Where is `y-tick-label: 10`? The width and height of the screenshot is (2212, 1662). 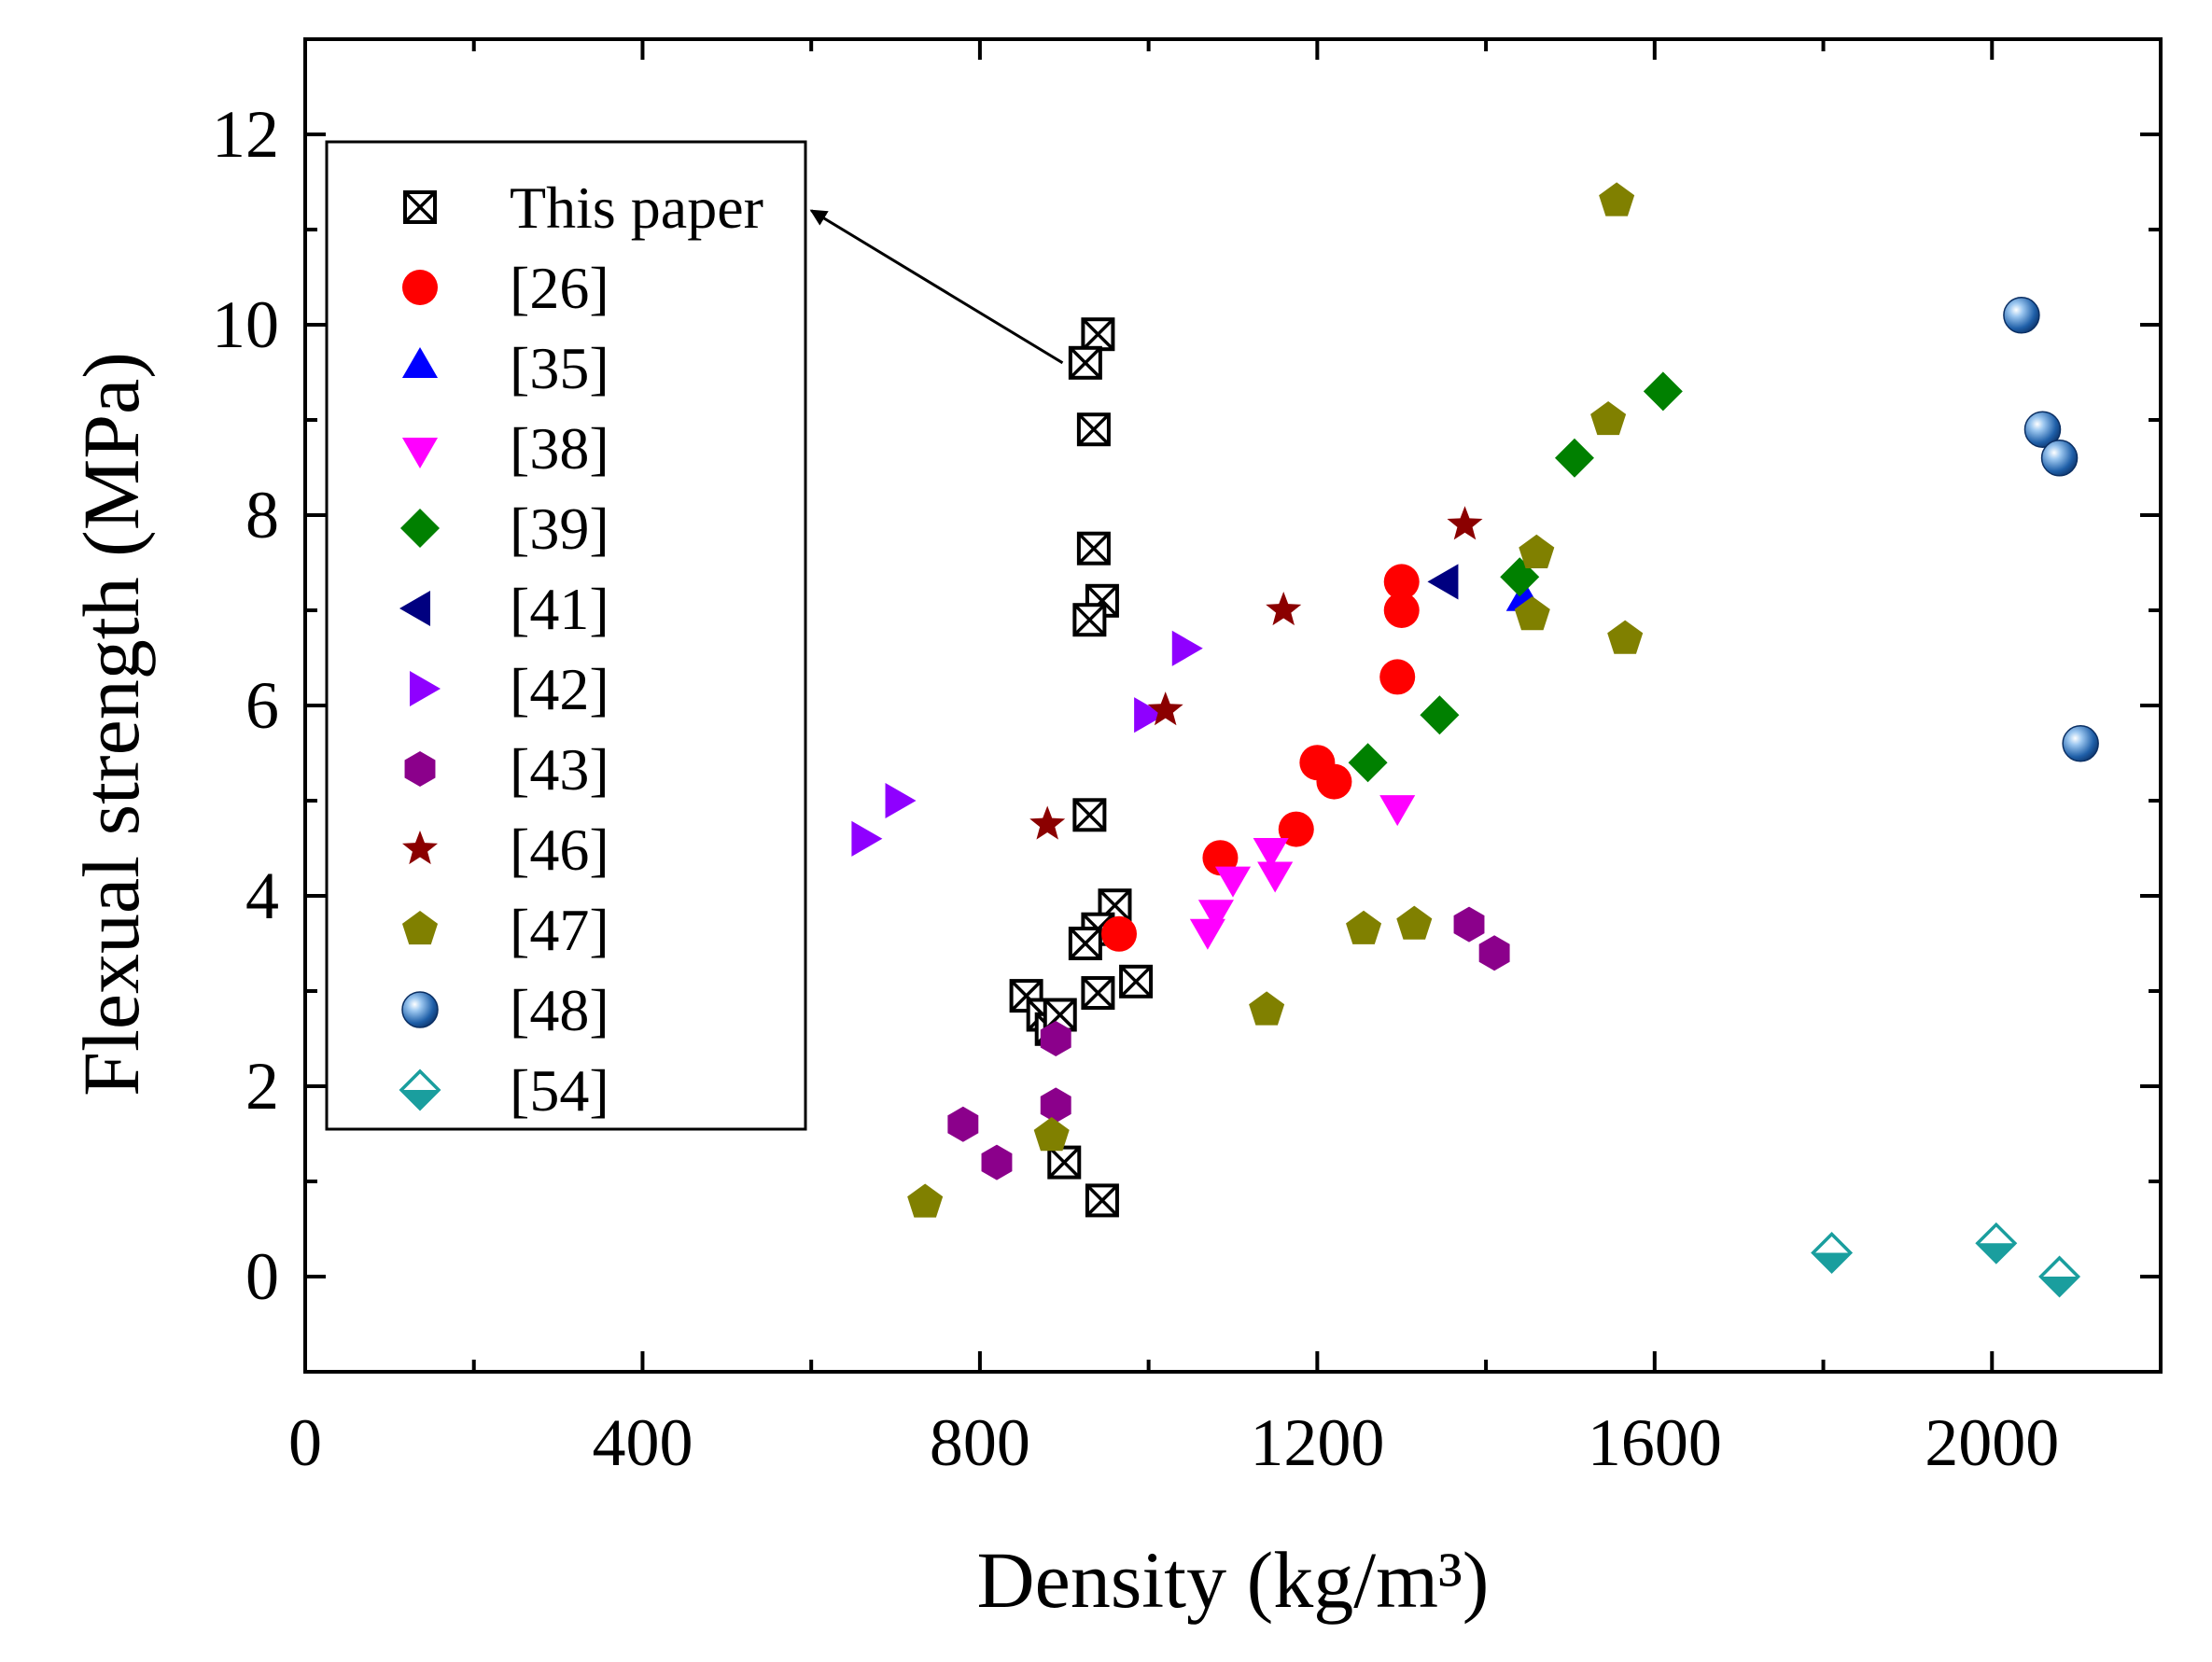
y-tick-label: 10 is located at coordinates (245, 324).